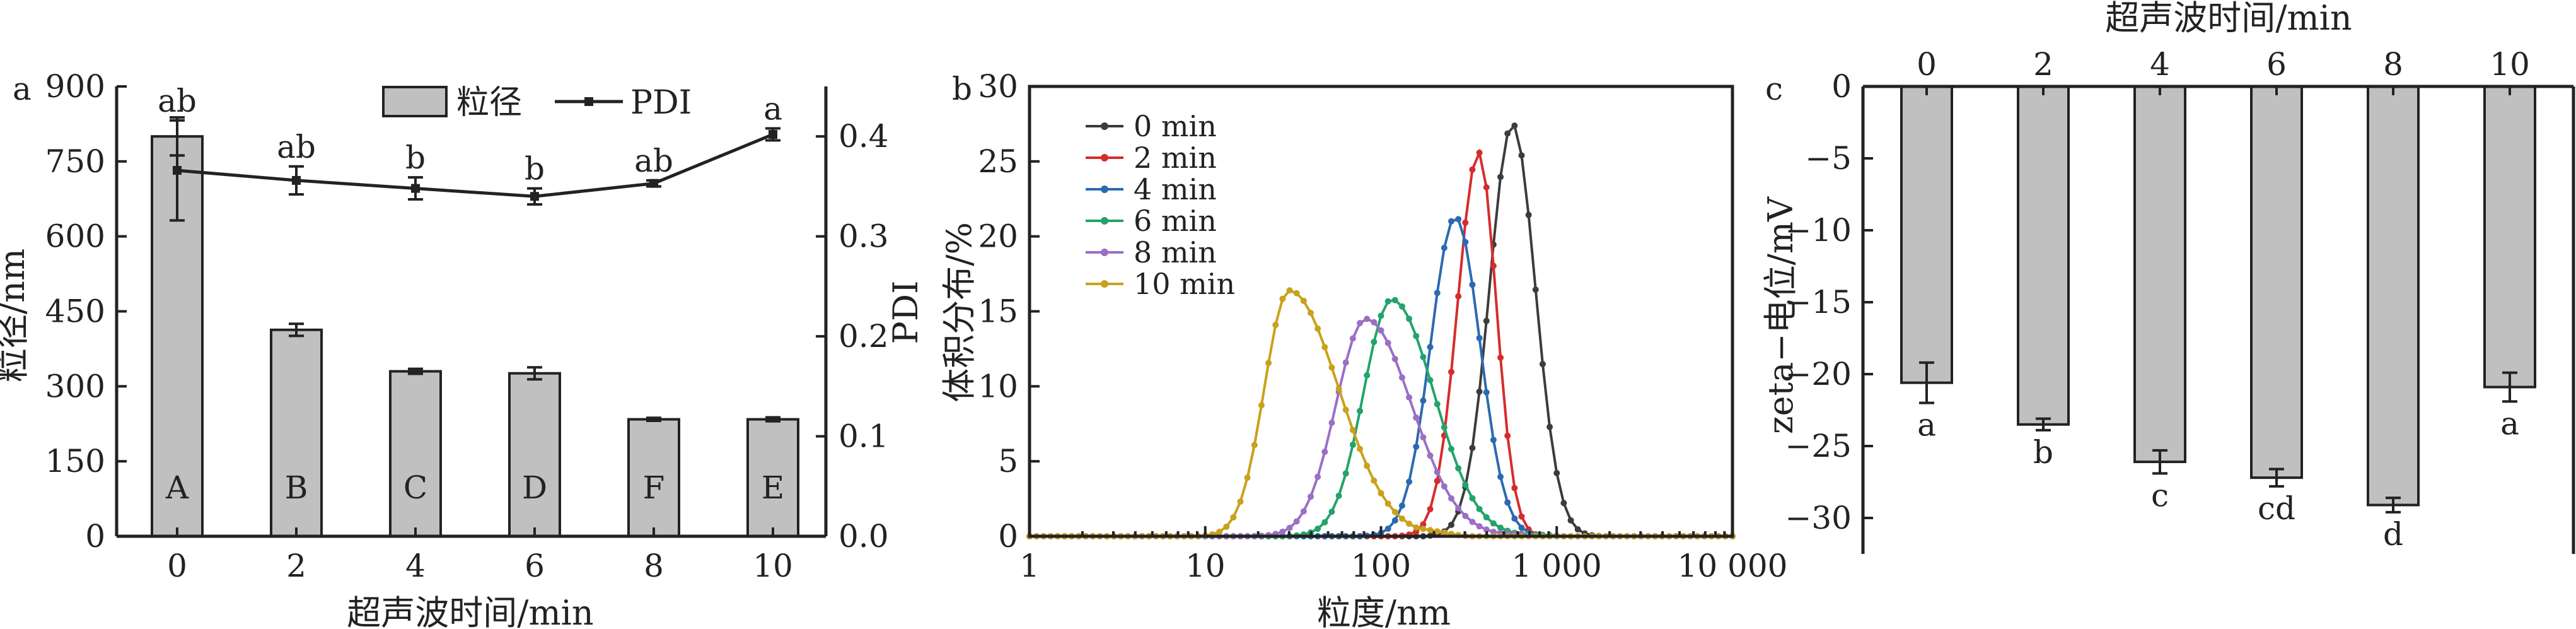 Image resolution: width=2576 pixels, height=629 pixels. I want to click on c-xtick-label: 0, so click(1927, 64).